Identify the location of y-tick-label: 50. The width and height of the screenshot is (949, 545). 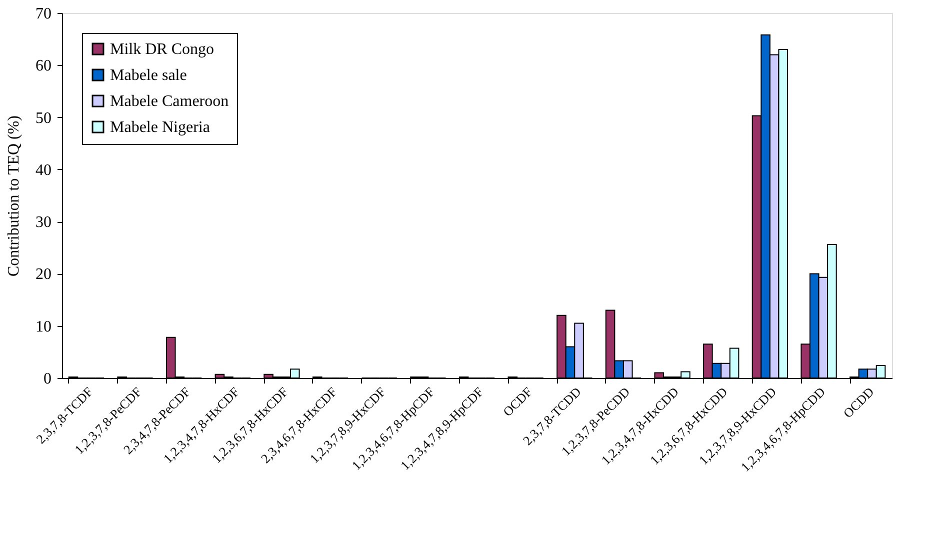
(44, 118).